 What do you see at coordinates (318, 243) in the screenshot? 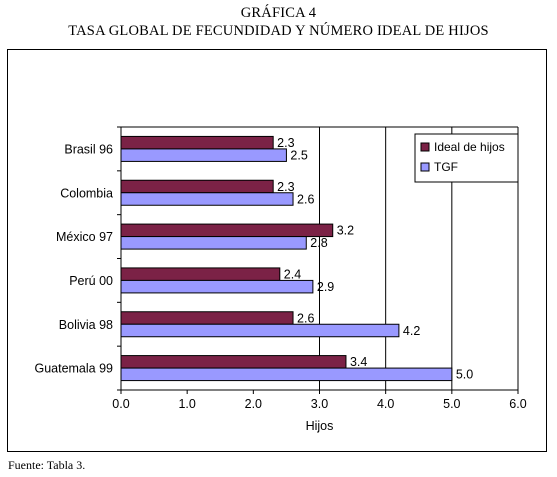
I see `data-label-tgf: 2.8` at bounding box center [318, 243].